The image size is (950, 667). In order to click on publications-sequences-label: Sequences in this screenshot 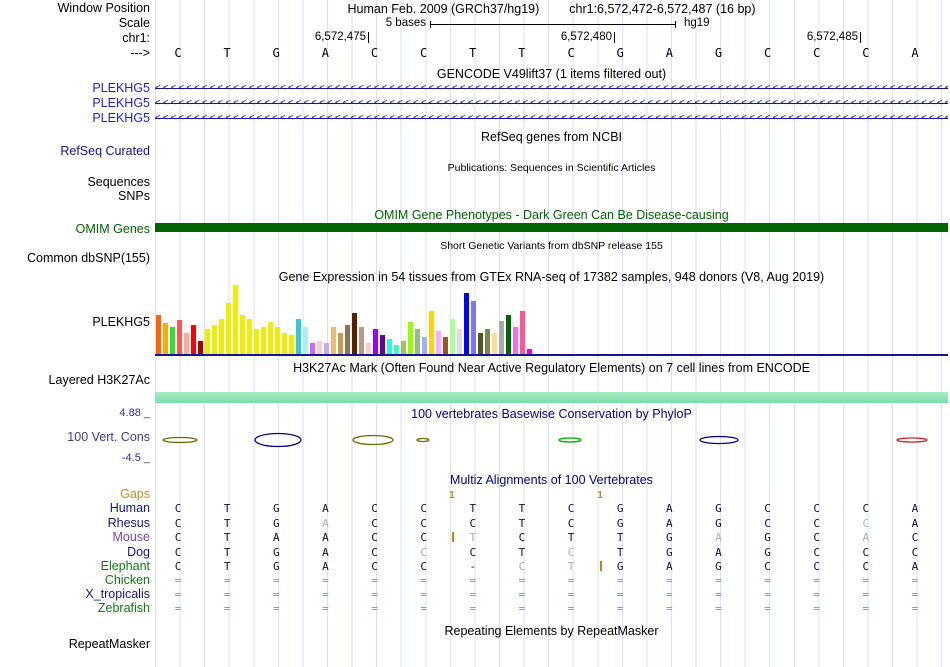, I will do `click(118, 182)`.